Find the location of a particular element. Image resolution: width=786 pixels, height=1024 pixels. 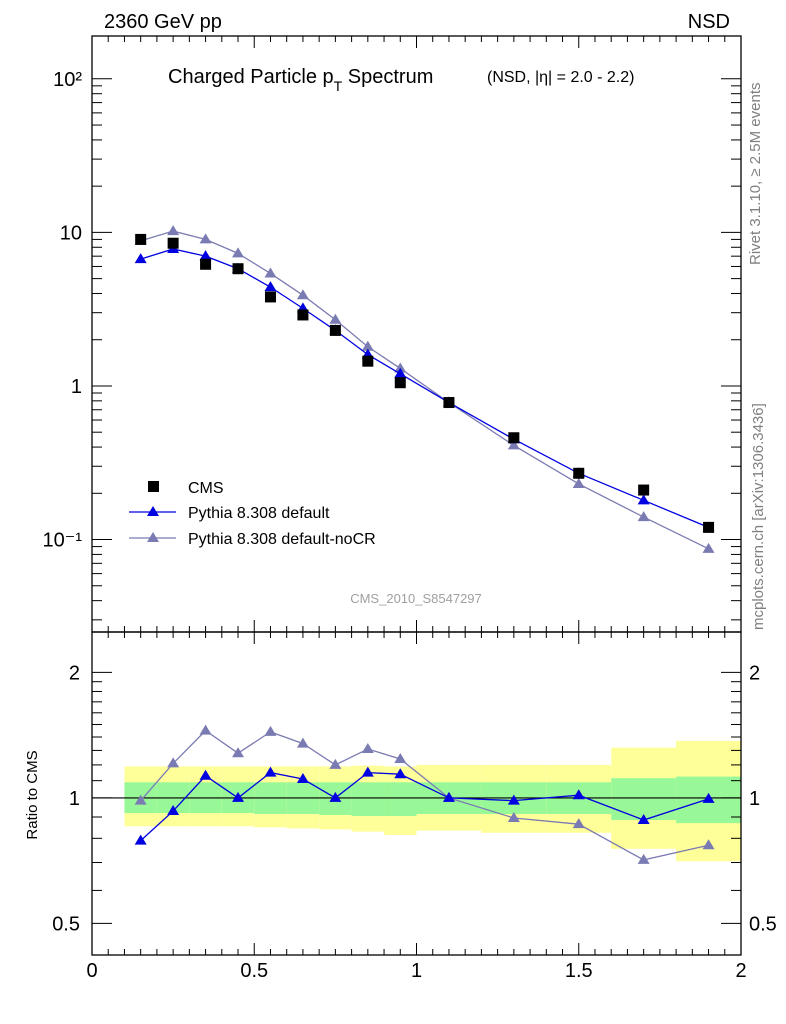

ratio-ylabel: Ratio to CMS is located at coordinates (32, 794).